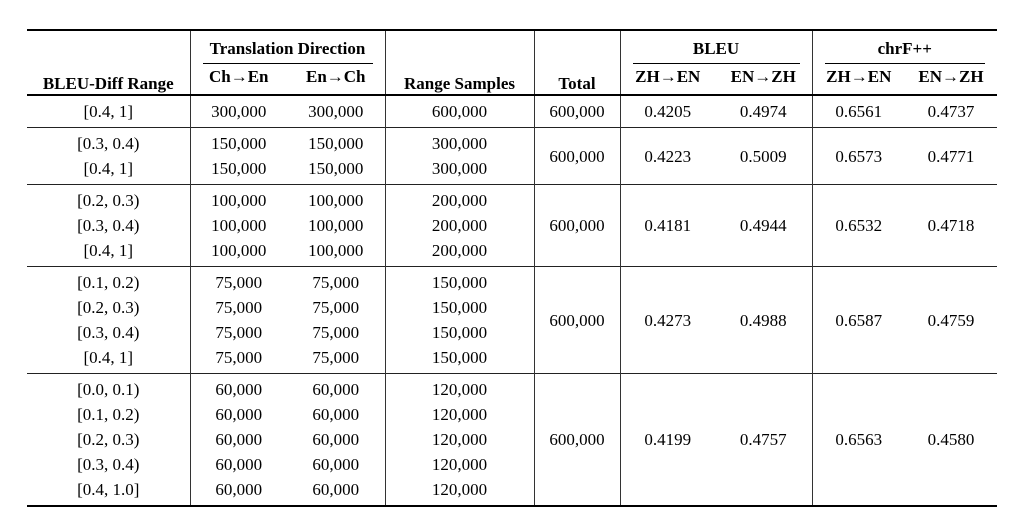 The height and width of the screenshot is (526, 1018). I want to click on translation-direction-label: Translation Direction, so click(287, 51).